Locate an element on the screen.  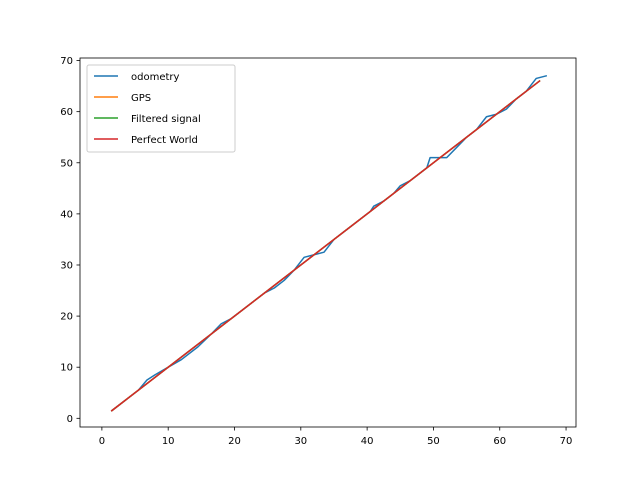
x-tick-label: 10 is located at coordinates (168, 441).